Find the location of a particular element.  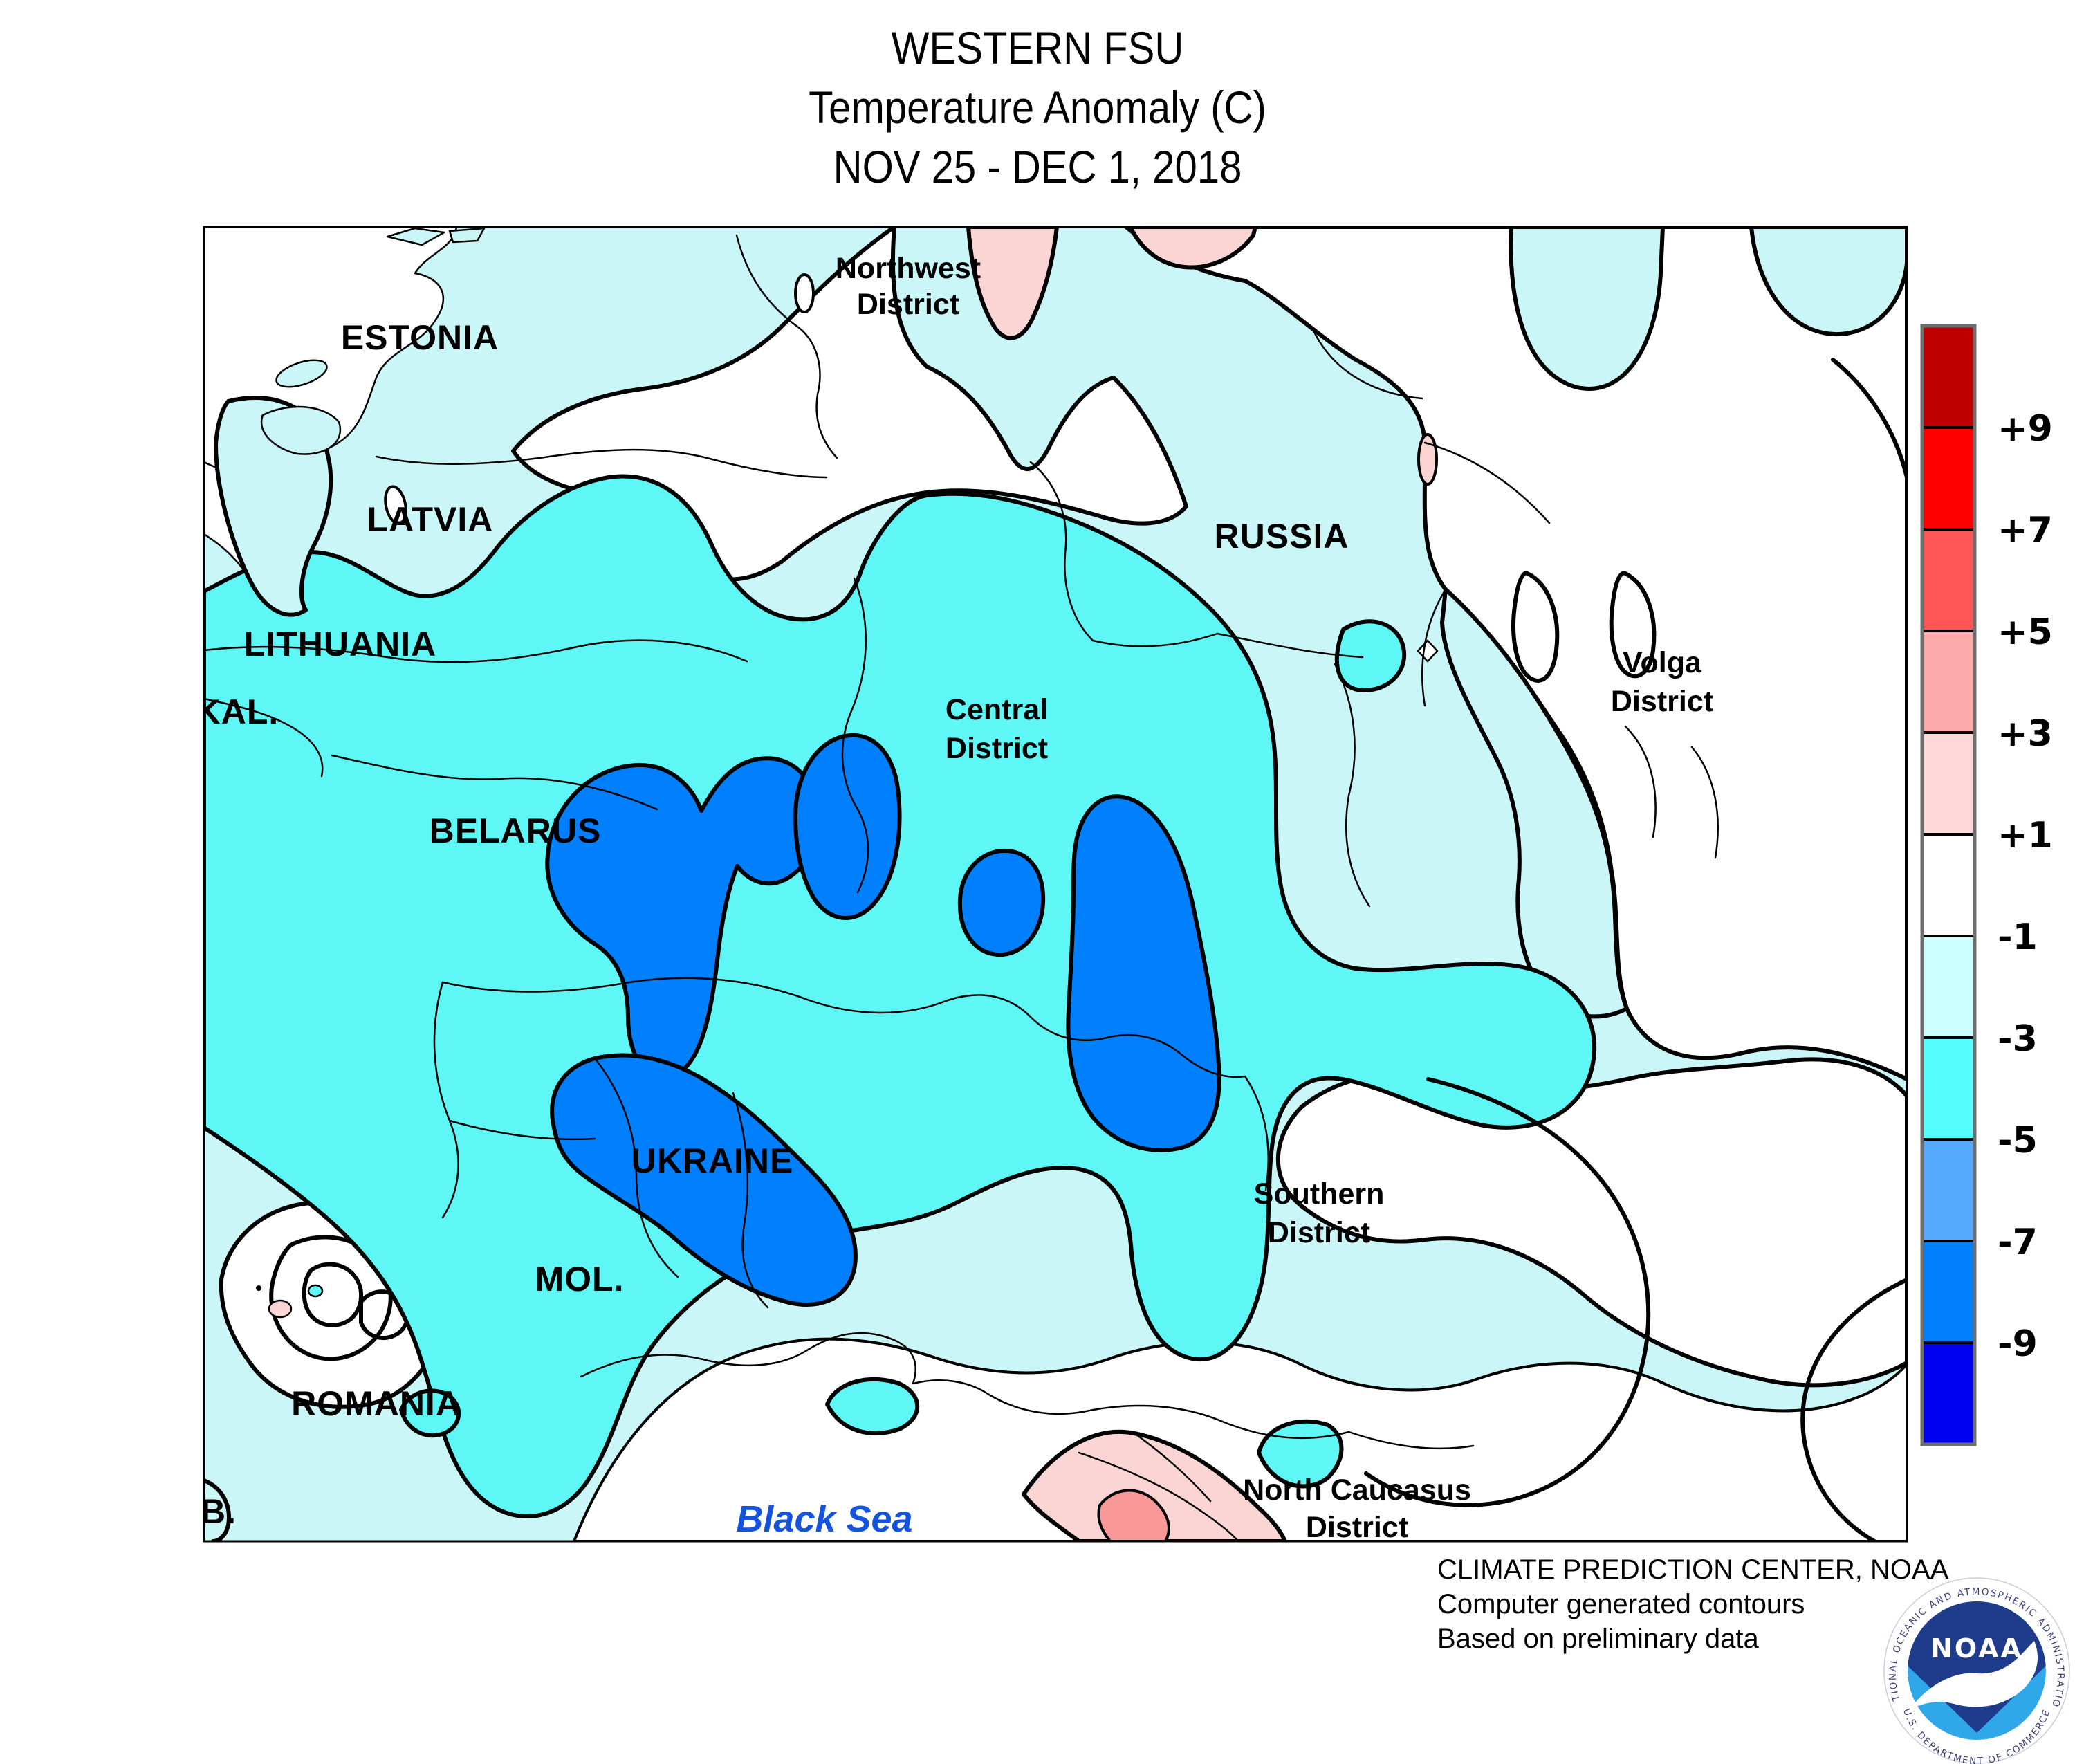

region-volga-lightcyan is located at coordinates (1534, 803).